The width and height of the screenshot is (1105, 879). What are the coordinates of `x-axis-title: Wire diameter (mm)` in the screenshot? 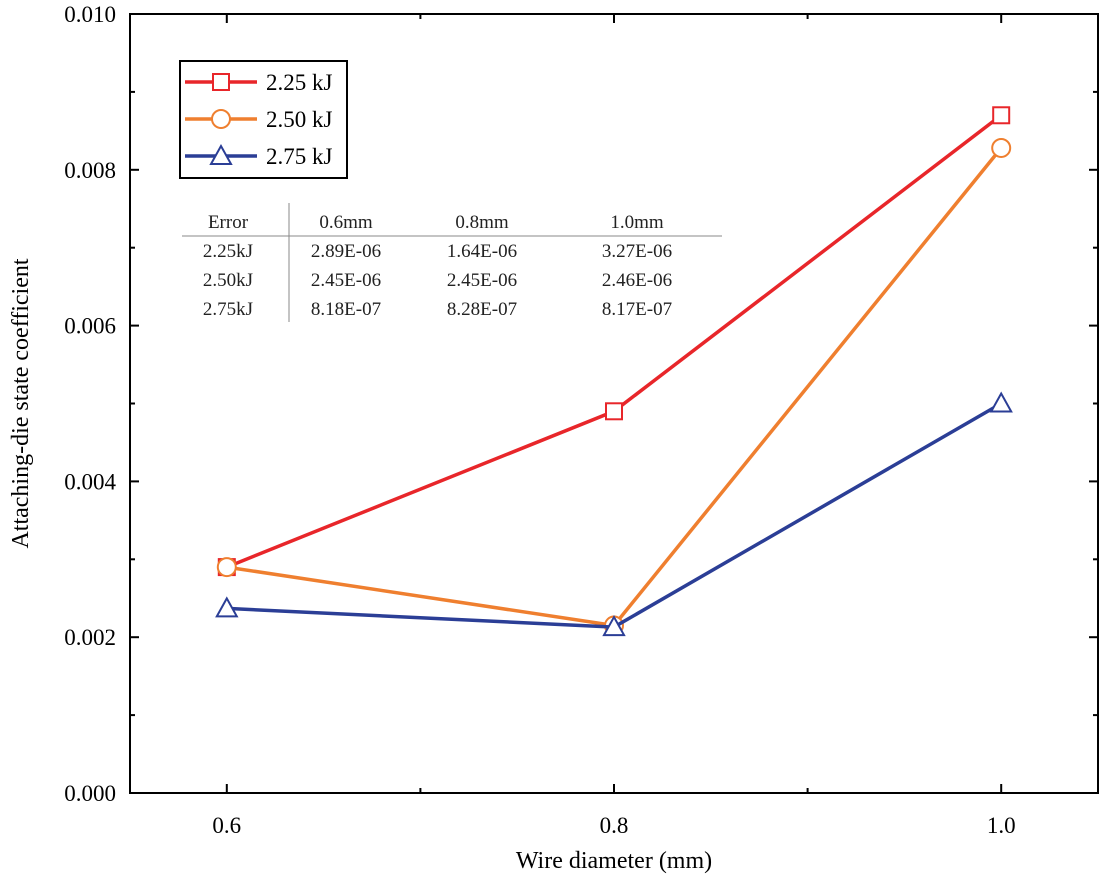 It's located at (614, 861).